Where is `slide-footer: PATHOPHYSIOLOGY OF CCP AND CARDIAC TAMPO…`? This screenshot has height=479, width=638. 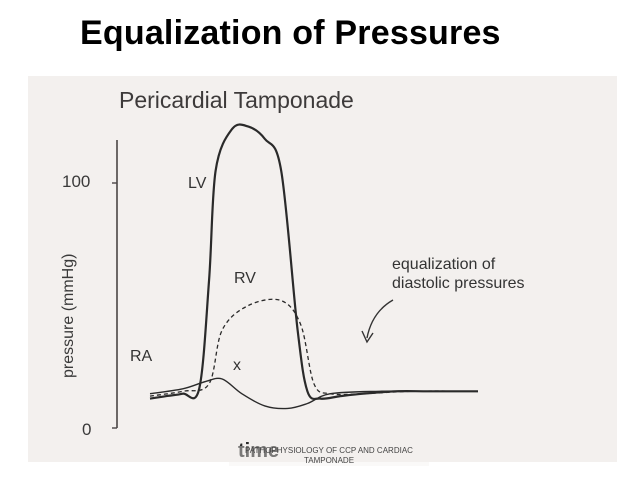 slide-footer: PATHOPHYSIOLOGY OF CCP AND CARDIAC TAMPO… is located at coordinates (329, 456).